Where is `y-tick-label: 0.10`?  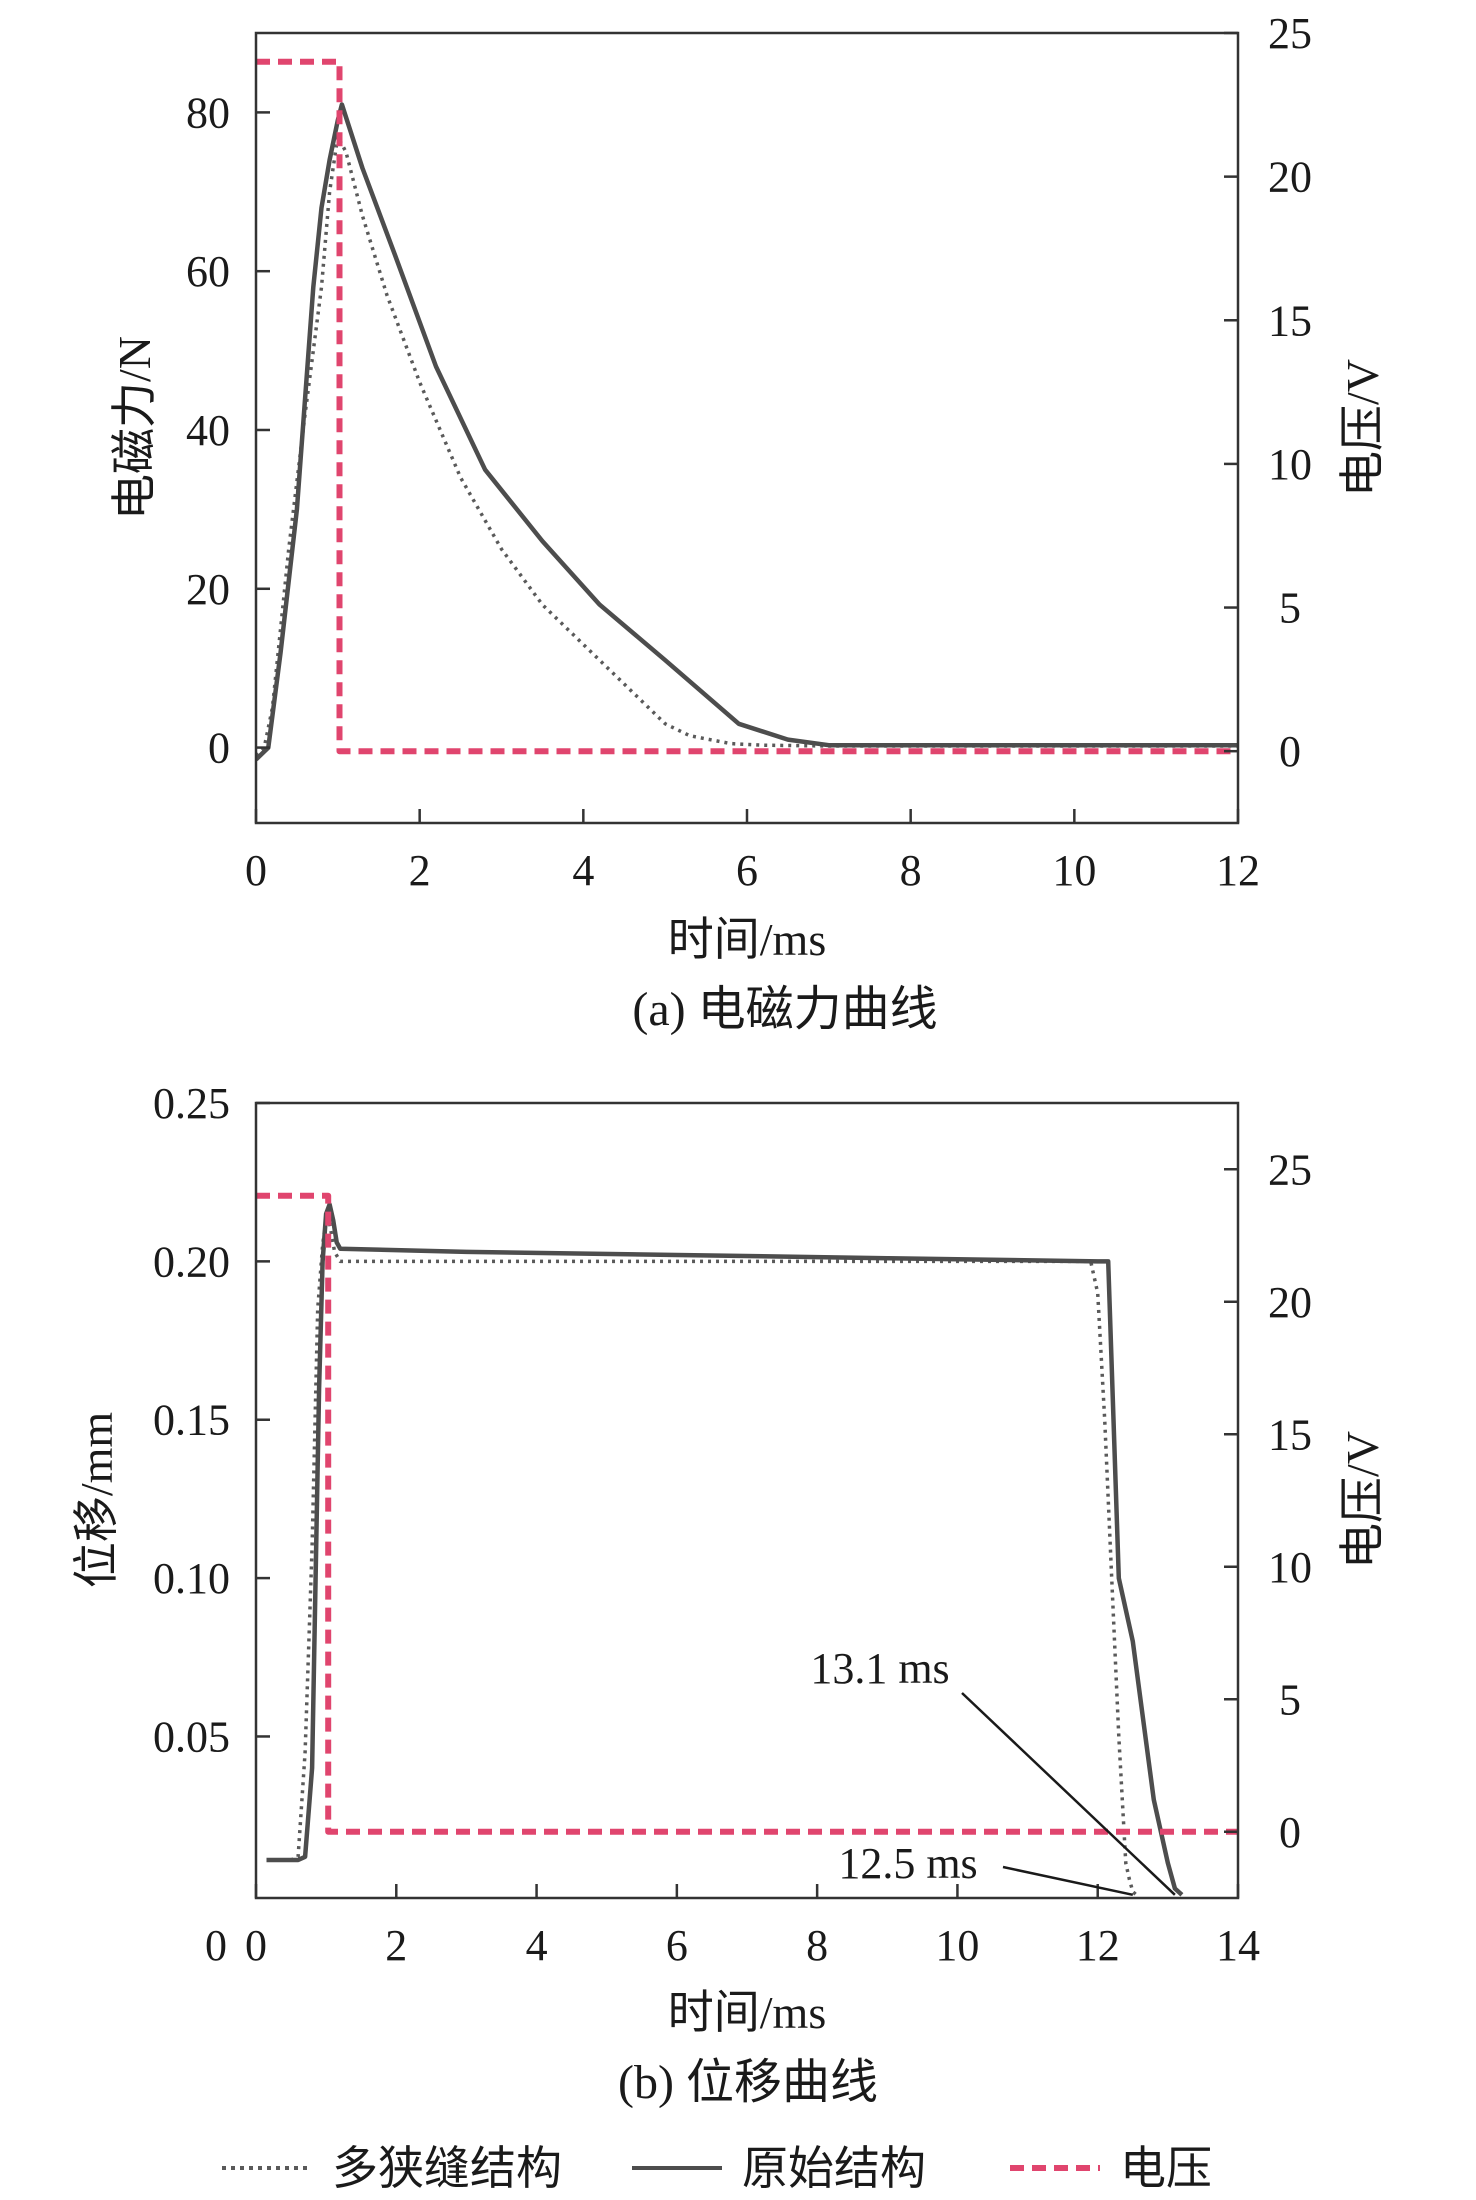 y-tick-label: 0.10 is located at coordinates (191, 1578).